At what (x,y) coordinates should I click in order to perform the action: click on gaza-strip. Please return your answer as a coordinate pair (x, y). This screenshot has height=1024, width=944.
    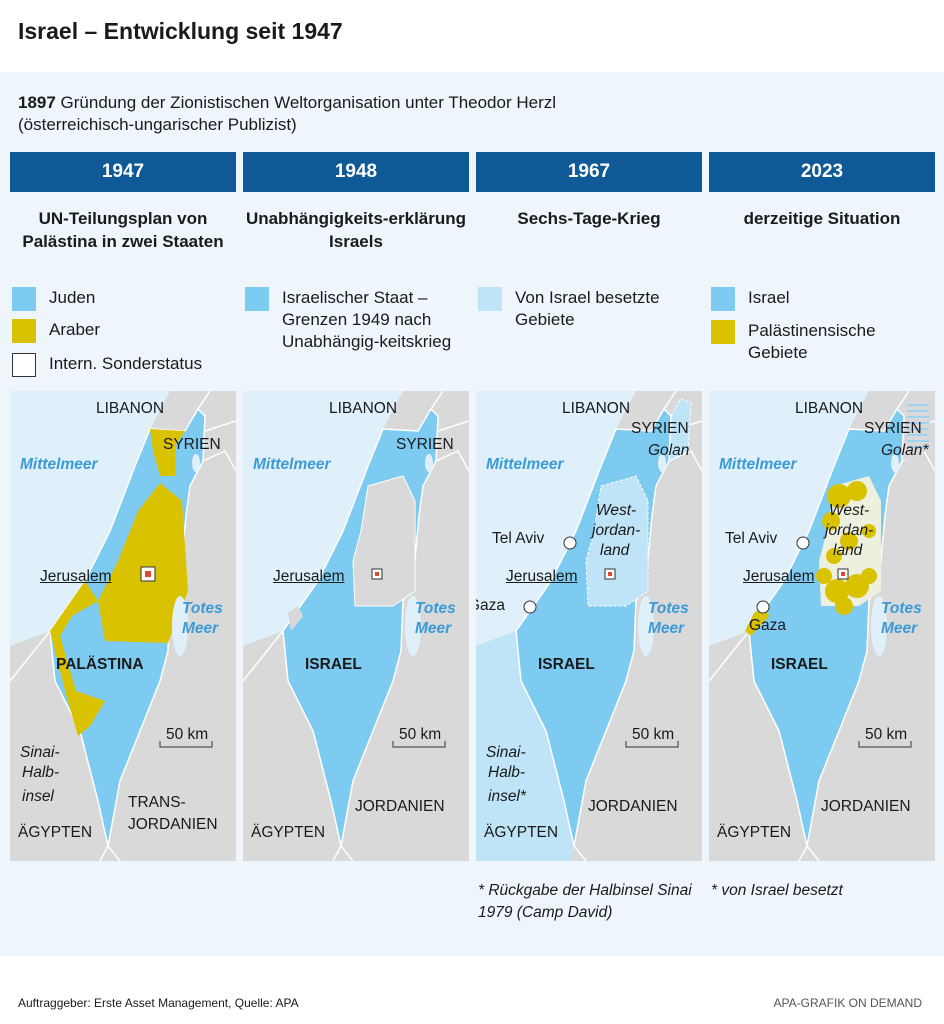
    Looking at the image, I should click on (295, 618).